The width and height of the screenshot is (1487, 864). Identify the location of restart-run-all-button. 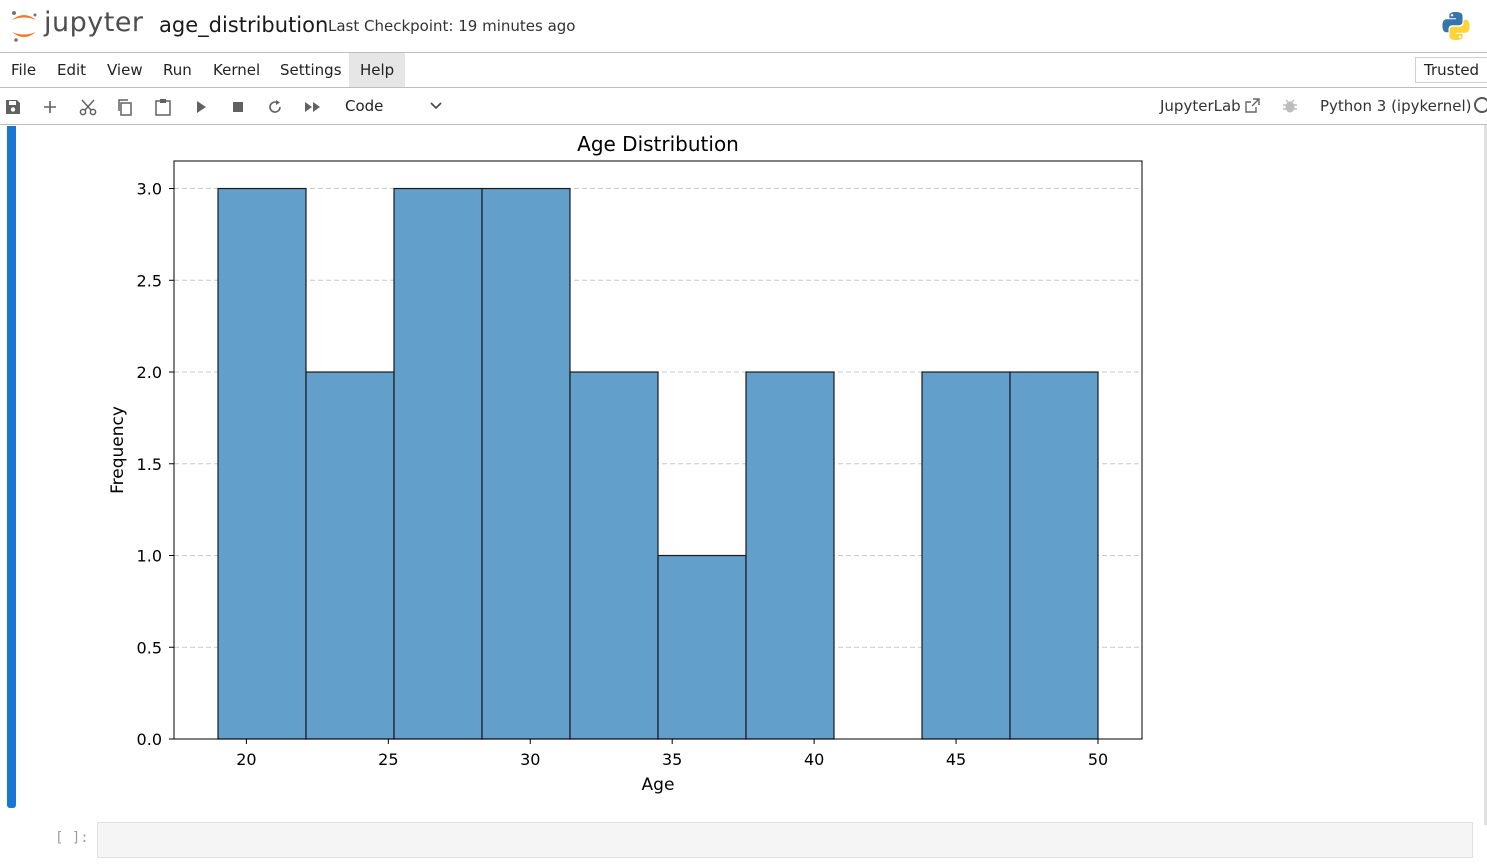
(313, 107).